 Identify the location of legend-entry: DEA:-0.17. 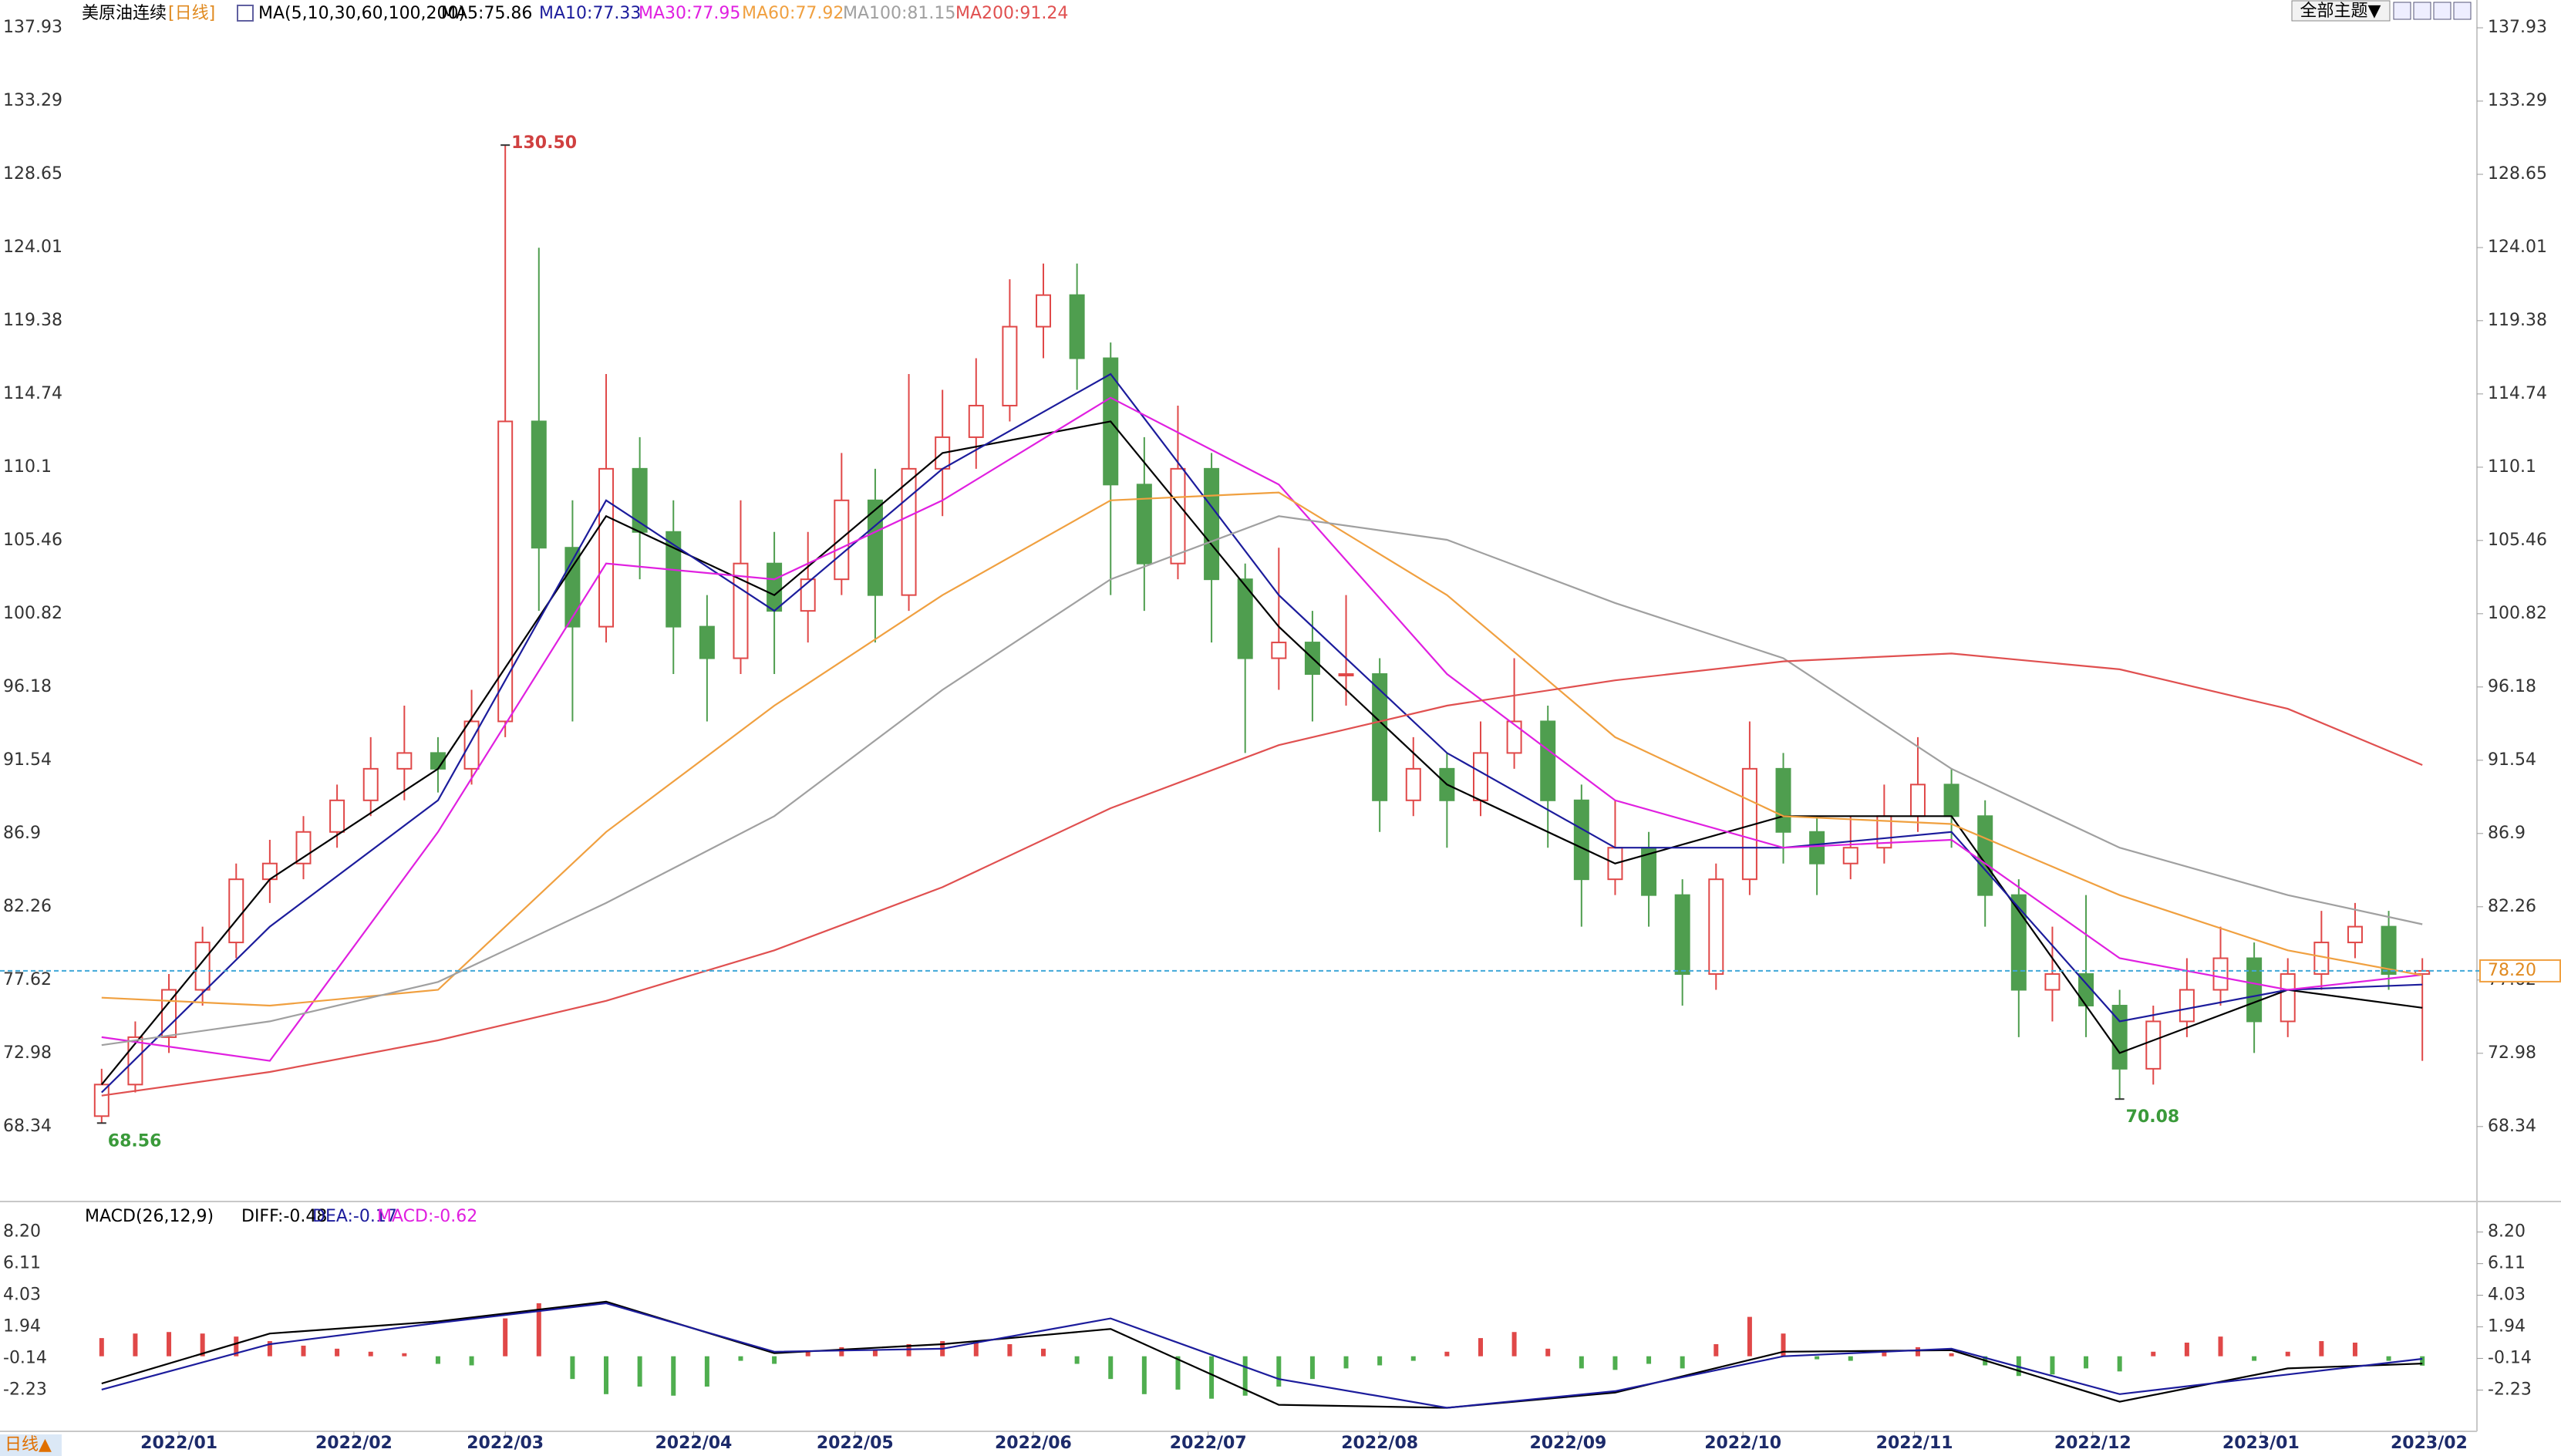
(354, 1216).